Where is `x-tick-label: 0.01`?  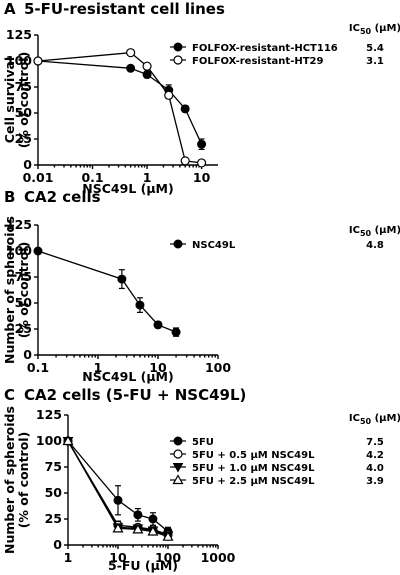 x-tick-label: 0.01 is located at coordinates (38, 177).